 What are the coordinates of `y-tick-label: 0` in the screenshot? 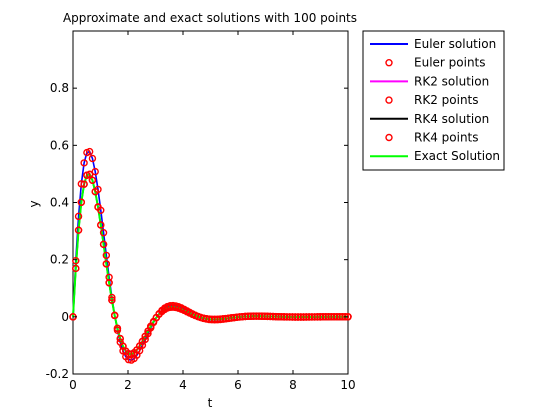 It's located at (65, 317).